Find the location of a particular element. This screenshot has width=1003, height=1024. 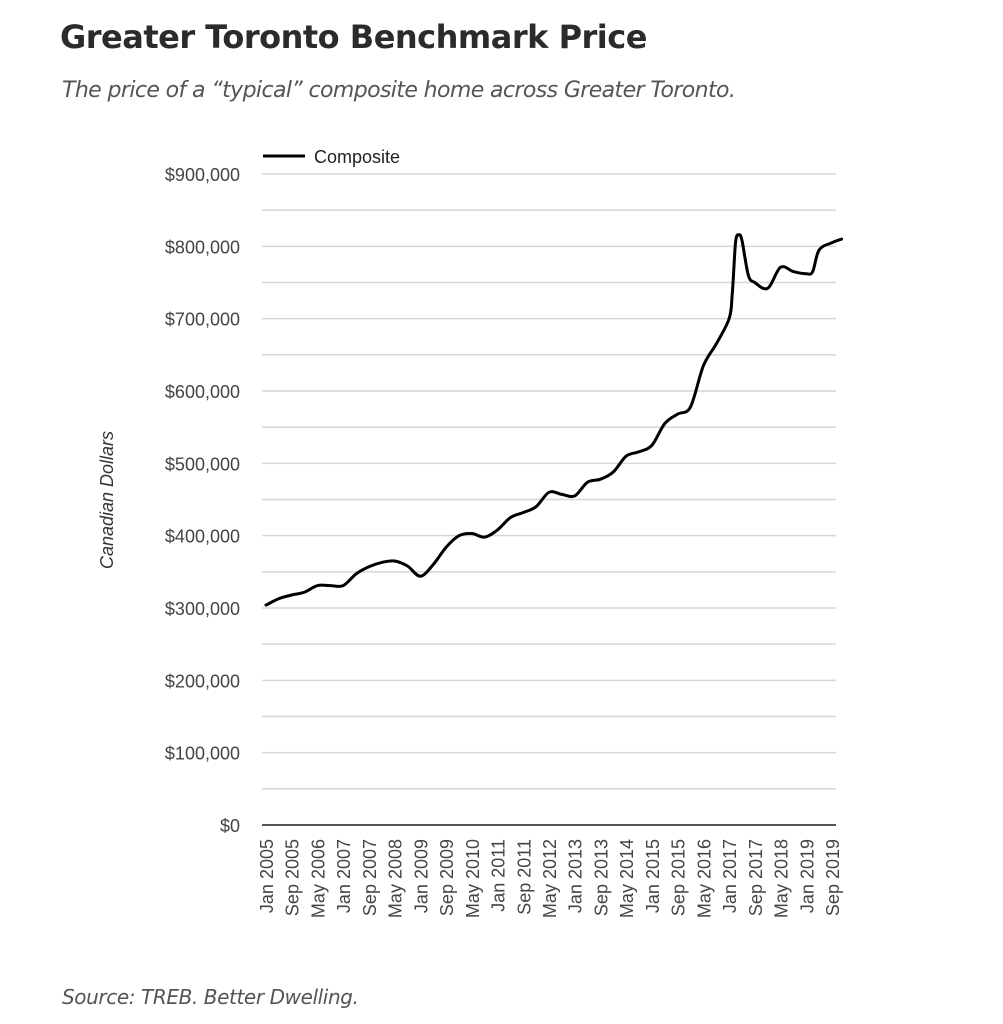

x-tick-label: May 2008 is located at coordinates (396, 878).